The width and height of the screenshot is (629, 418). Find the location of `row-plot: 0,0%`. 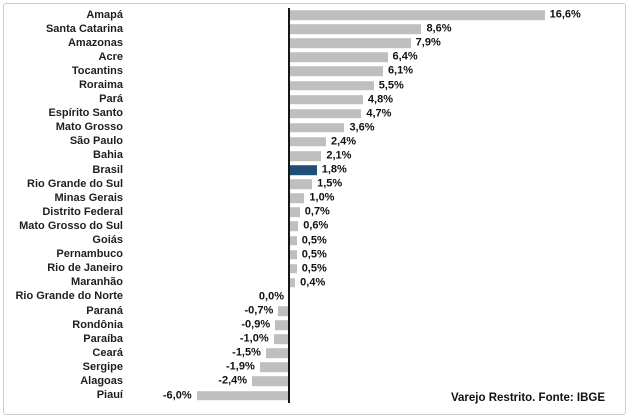

row-plot: 0,0% is located at coordinates (367, 297).